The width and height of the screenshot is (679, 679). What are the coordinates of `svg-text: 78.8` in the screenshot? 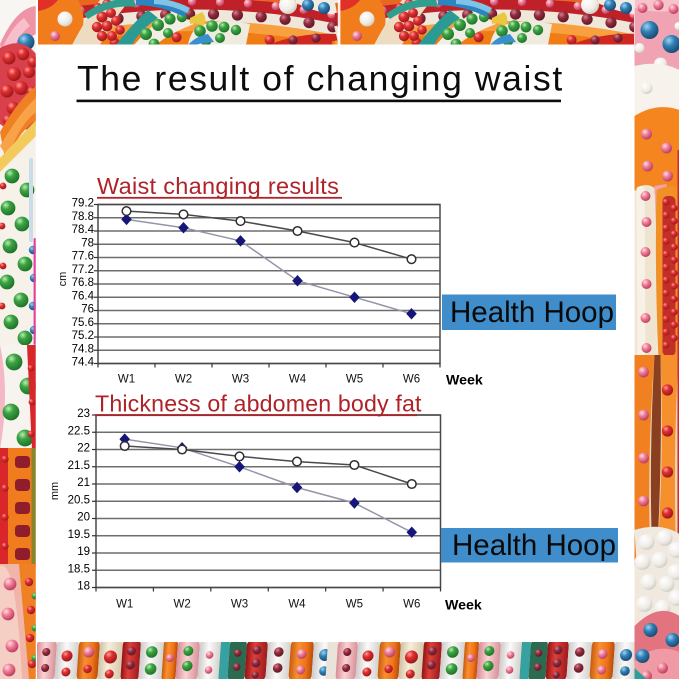 It's located at (83, 217).